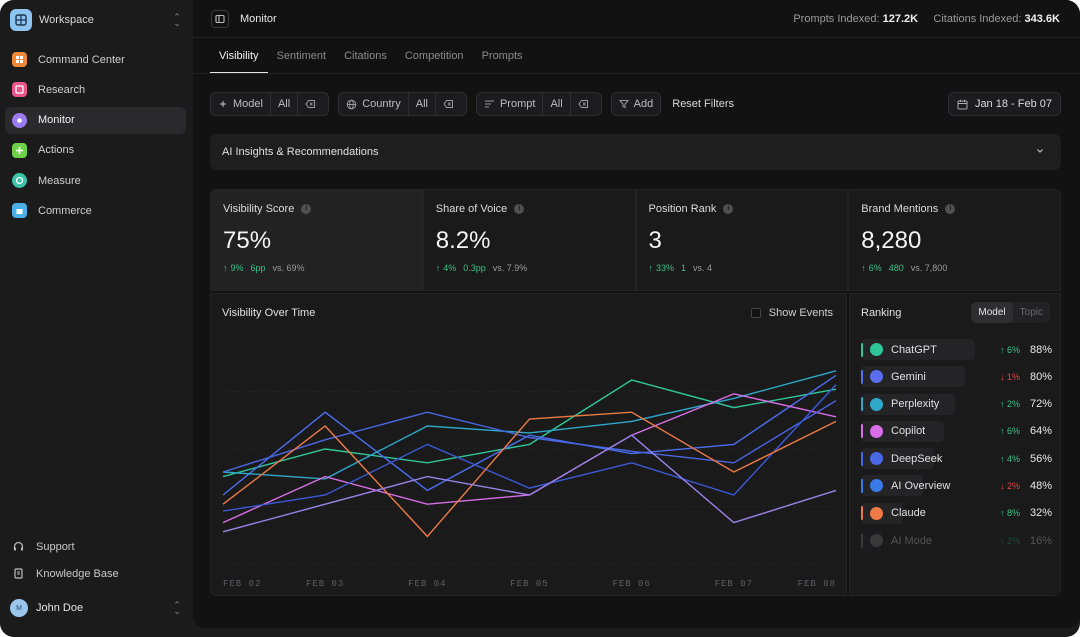 This screenshot has height=637, width=1080. What do you see at coordinates (908, 376) in the screenshot?
I see `ranking-name: Gemini` at bounding box center [908, 376].